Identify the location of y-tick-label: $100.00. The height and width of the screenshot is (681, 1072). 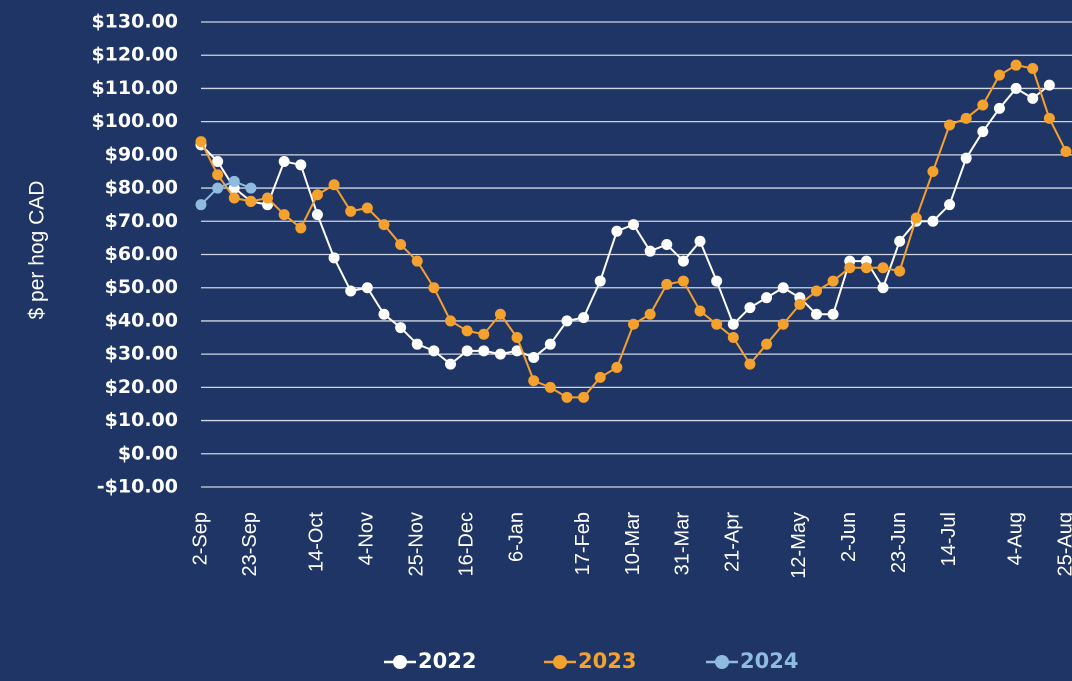
(134, 121).